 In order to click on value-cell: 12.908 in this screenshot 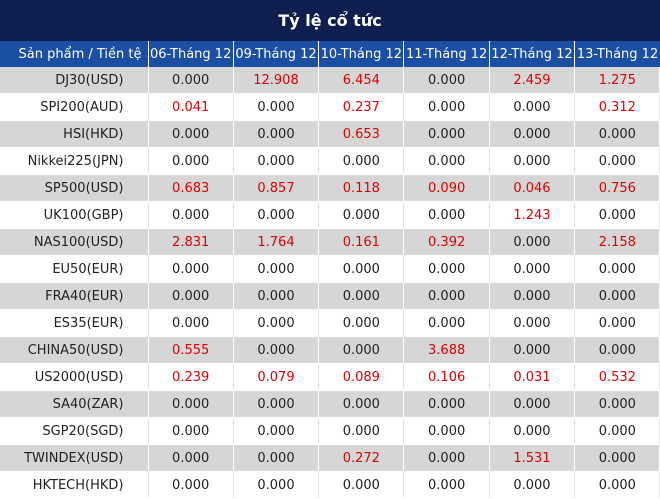, I will do `click(276, 80)`.